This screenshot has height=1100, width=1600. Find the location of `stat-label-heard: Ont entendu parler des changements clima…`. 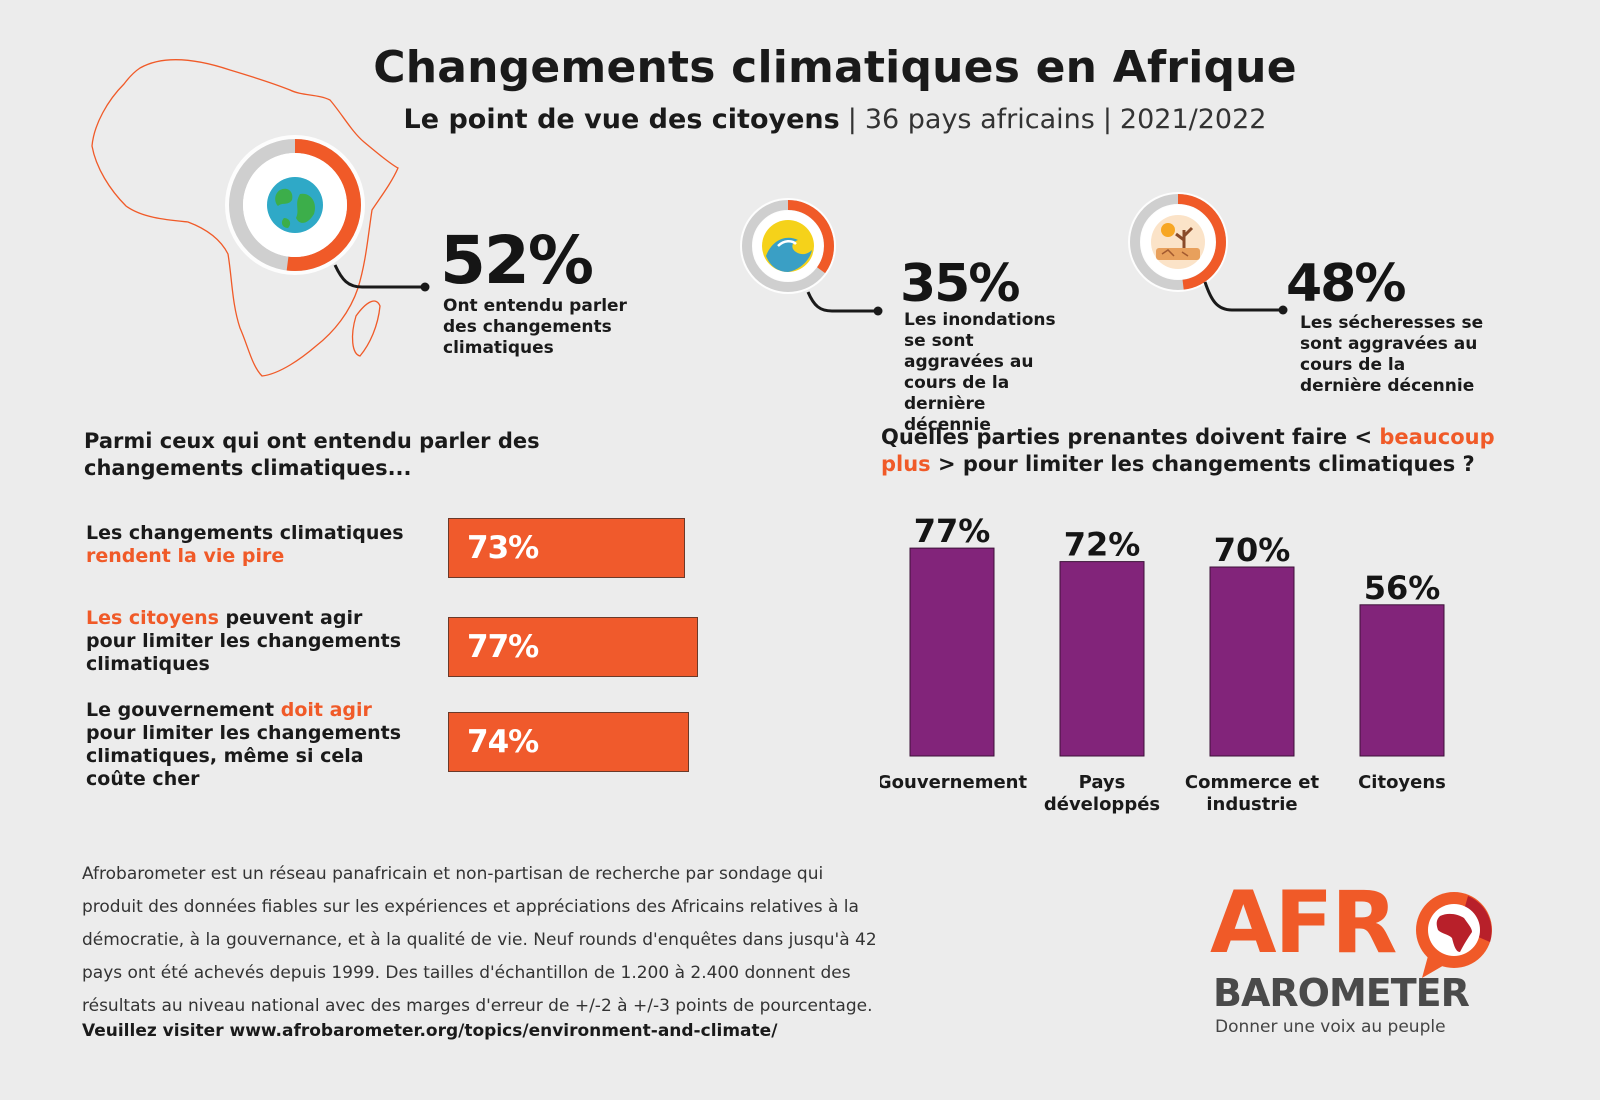

stat-label-heard: Ont entendu parler des changements clima… is located at coordinates (535, 327).